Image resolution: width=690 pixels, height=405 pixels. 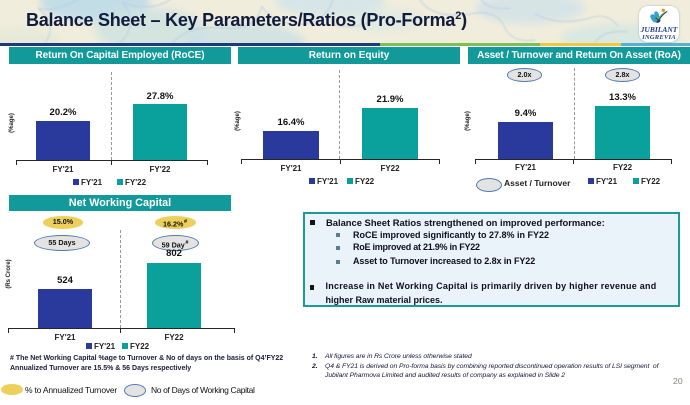 What do you see at coordinates (659, 29) in the screenshot?
I see `svg-text: JUBILANT` at bounding box center [659, 29].